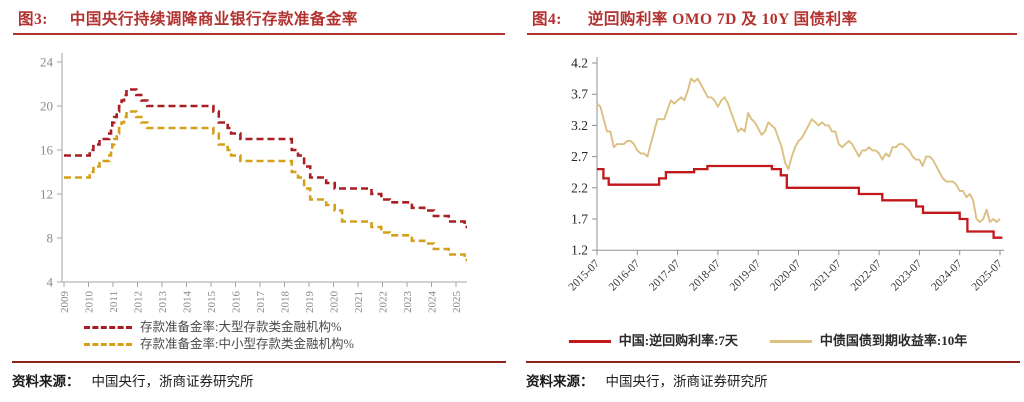 This screenshot has height=402, width=1024. I want to click on figure3-source-text: 中国央行，浙商证券研究所, so click(172, 381).